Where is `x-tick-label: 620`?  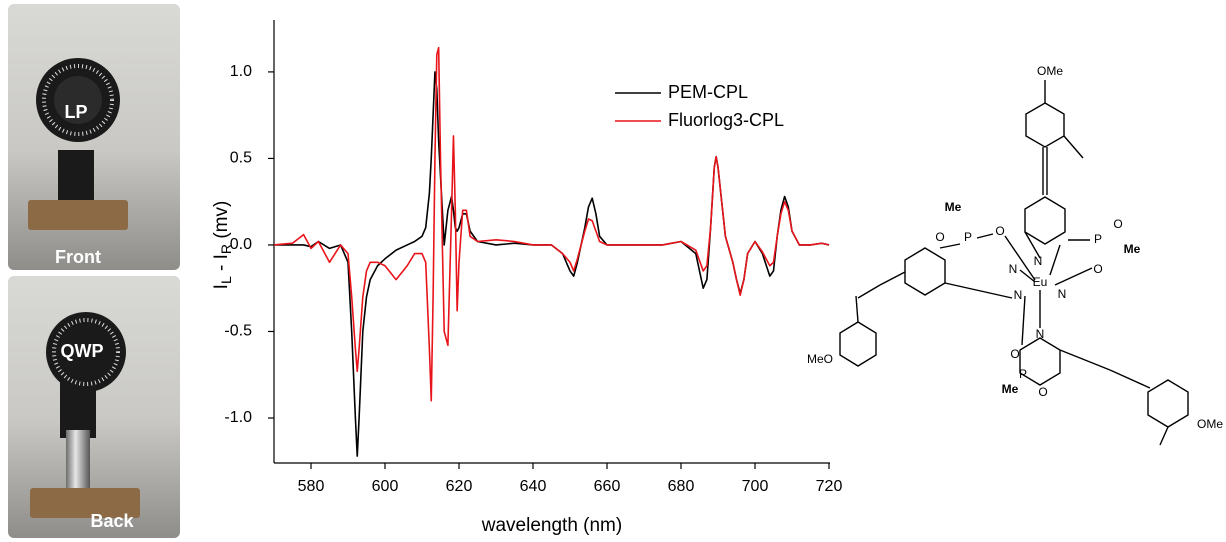
x-tick-label: 620 is located at coordinates (459, 486).